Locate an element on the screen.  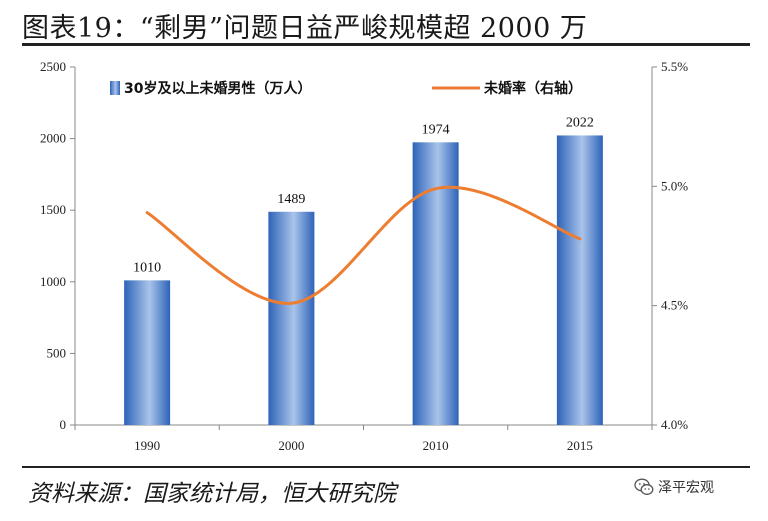
bar-data-label: 2022 is located at coordinates (580, 122).